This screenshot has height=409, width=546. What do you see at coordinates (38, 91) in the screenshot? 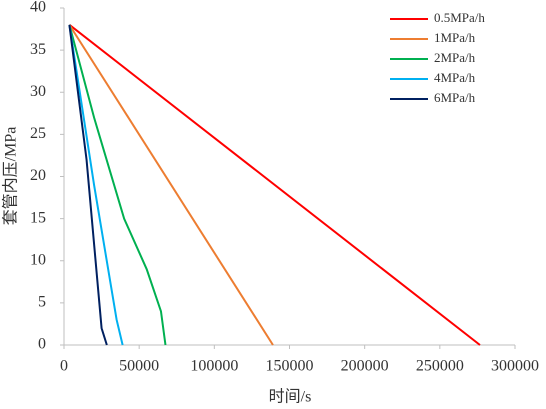
I see `y-tick-label: 30` at bounding box center [38, 91].